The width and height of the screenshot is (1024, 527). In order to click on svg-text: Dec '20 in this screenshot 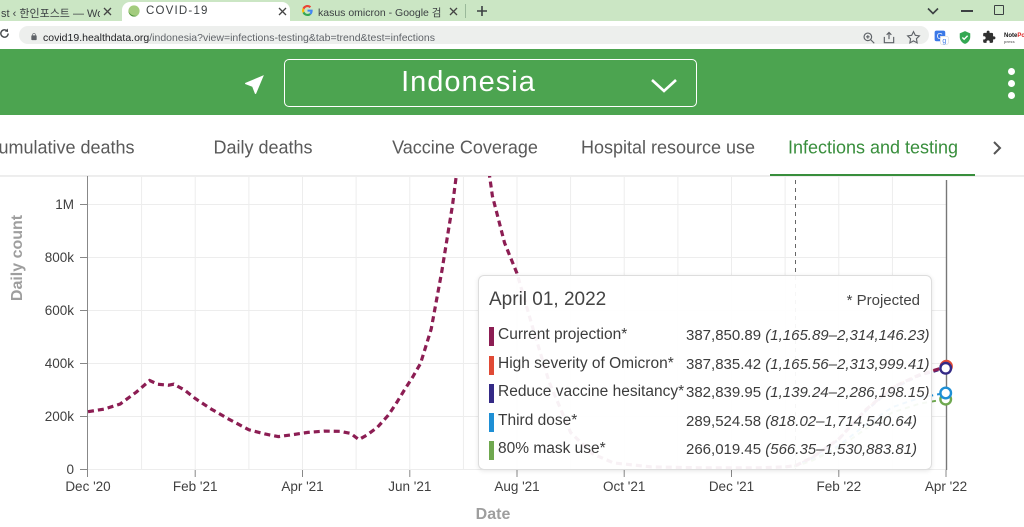, I will do `click(87, 486)`.